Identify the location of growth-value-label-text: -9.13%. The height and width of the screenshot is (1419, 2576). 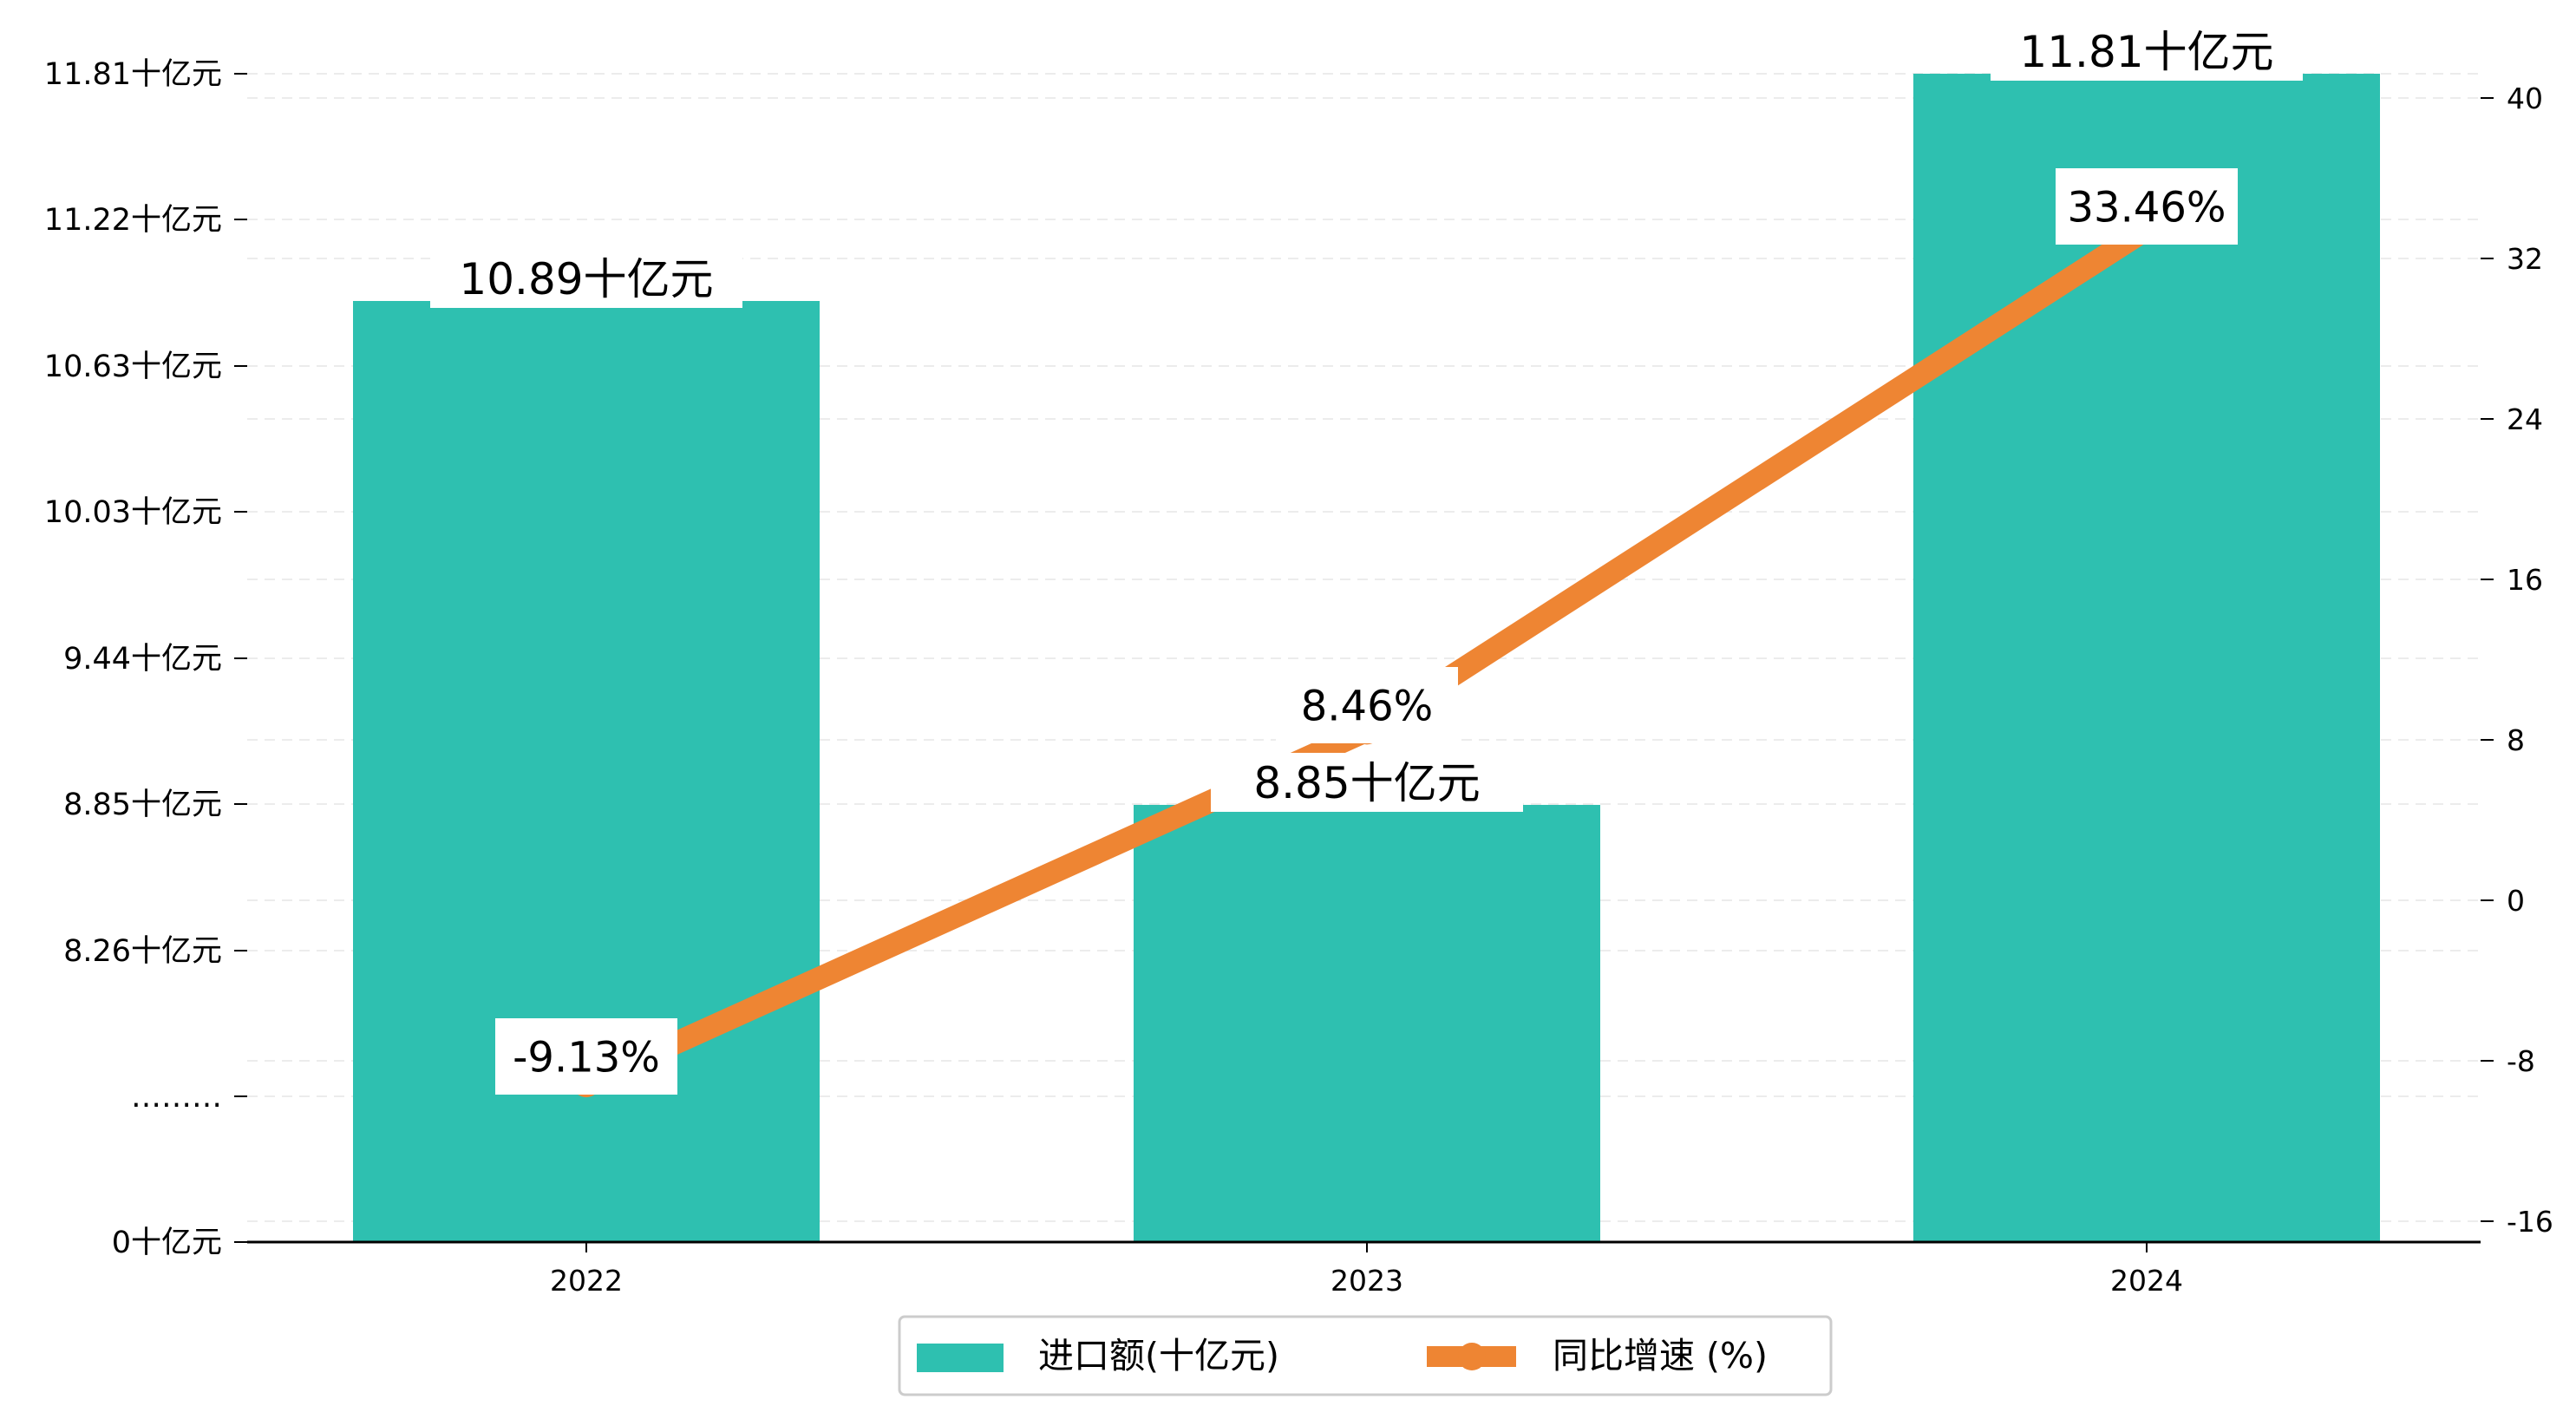
(586, 1057).